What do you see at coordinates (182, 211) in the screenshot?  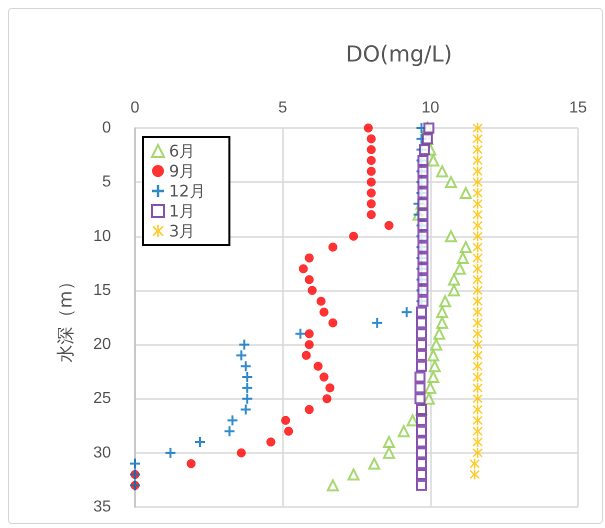 I see `legend-label: 1月` at bounding box center [182, 211].